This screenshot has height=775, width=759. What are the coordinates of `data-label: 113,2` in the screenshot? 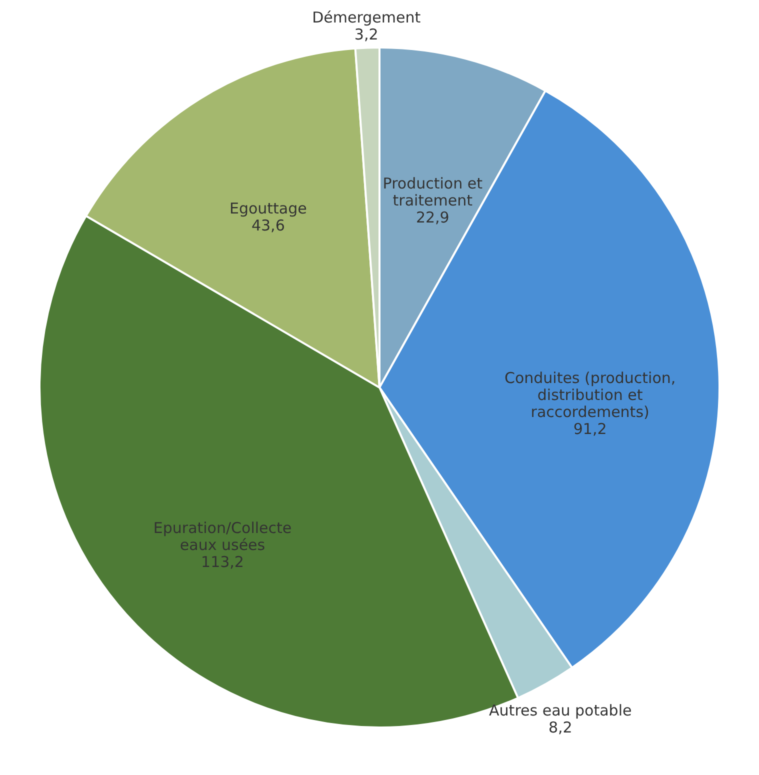 It's located at (222, 562).